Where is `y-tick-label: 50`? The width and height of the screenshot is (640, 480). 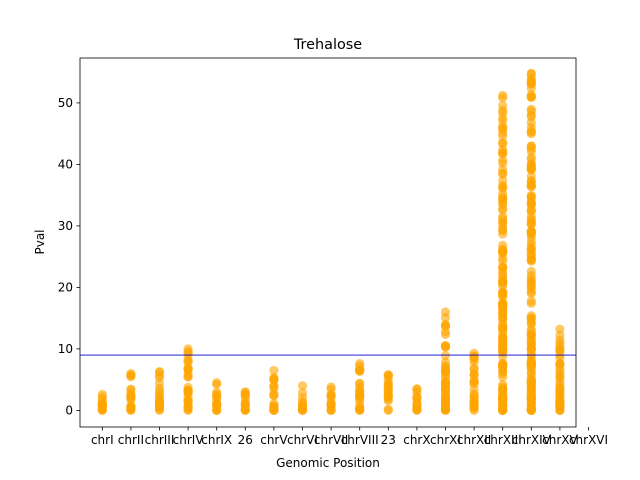
y-tick-label: 50 is located at coordinates (65, 103).